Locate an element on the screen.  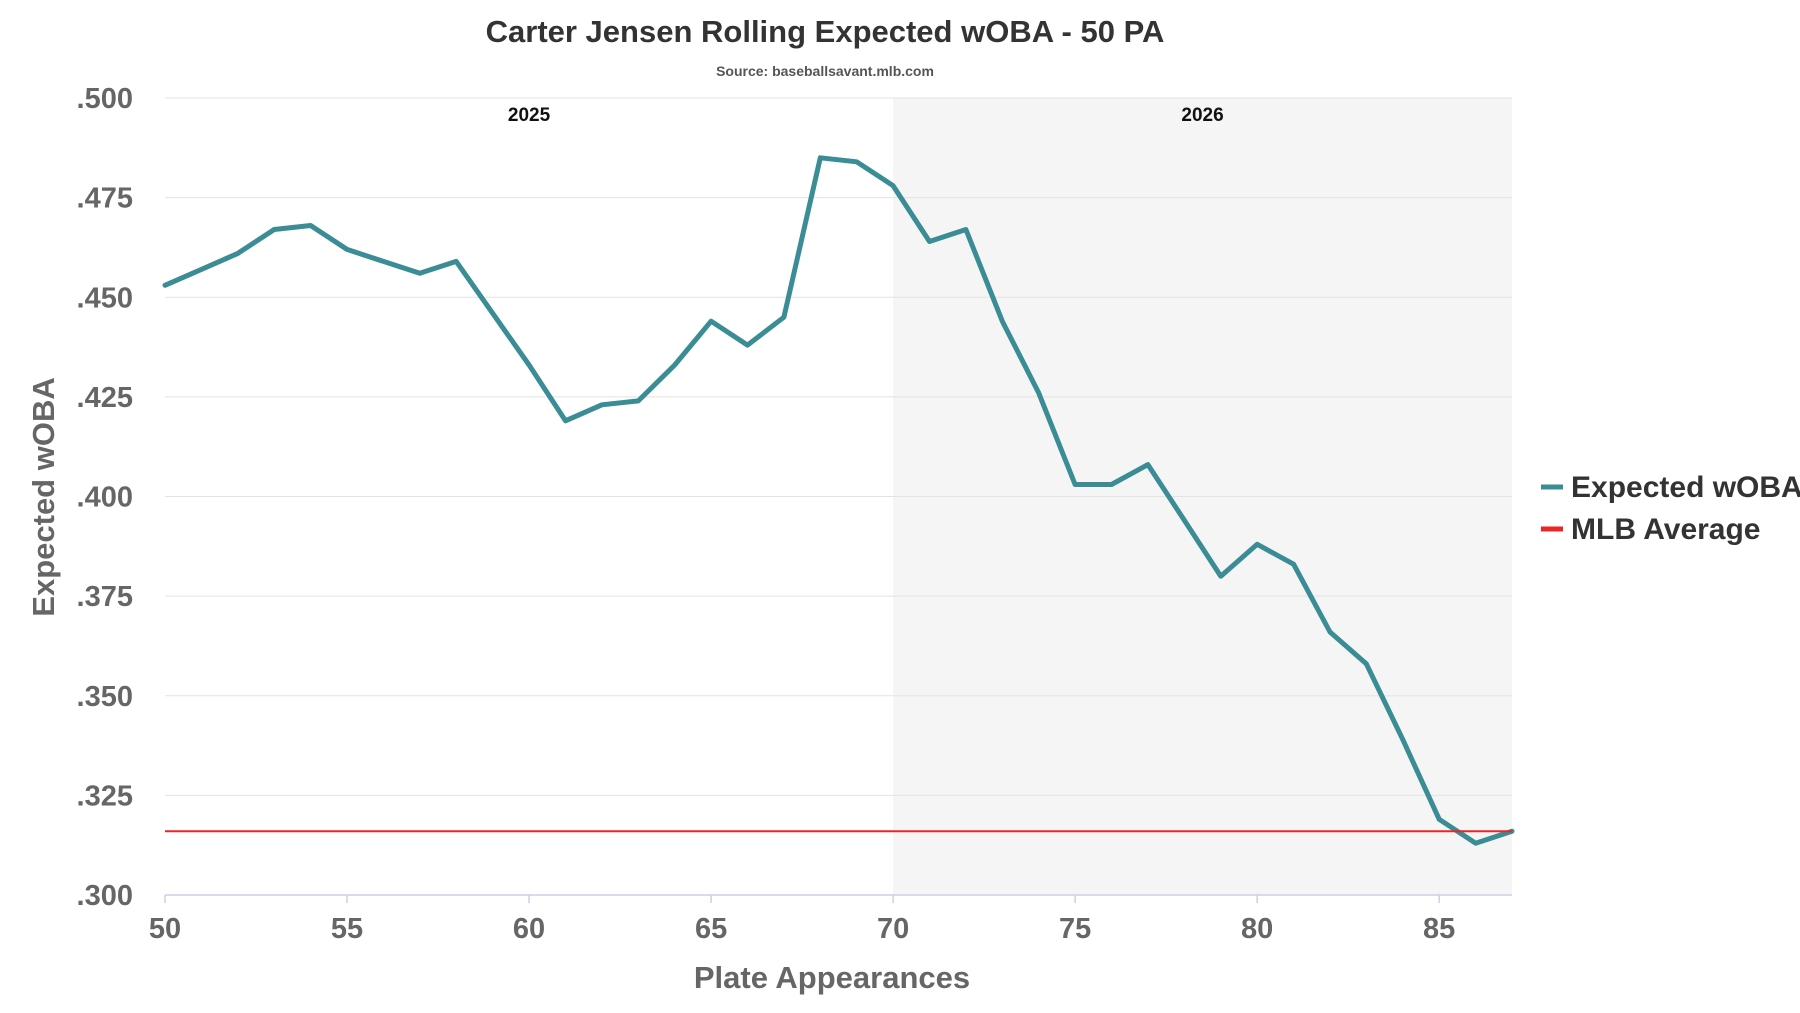
season-label-2026: 2026 is located at coordinates (1202, 115).